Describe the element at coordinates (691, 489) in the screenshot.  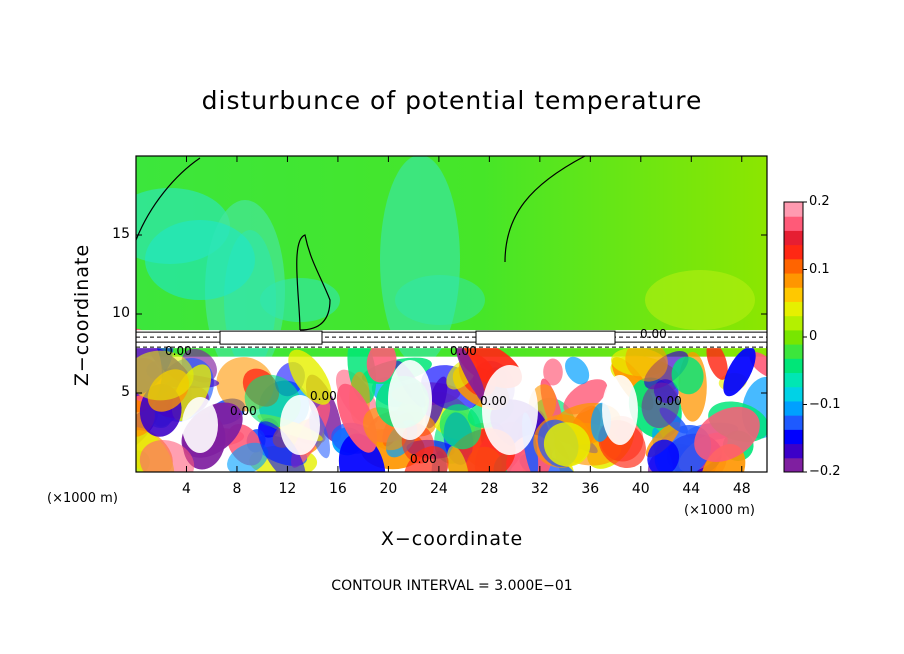
I see `x-tick-label: 44` at that location.